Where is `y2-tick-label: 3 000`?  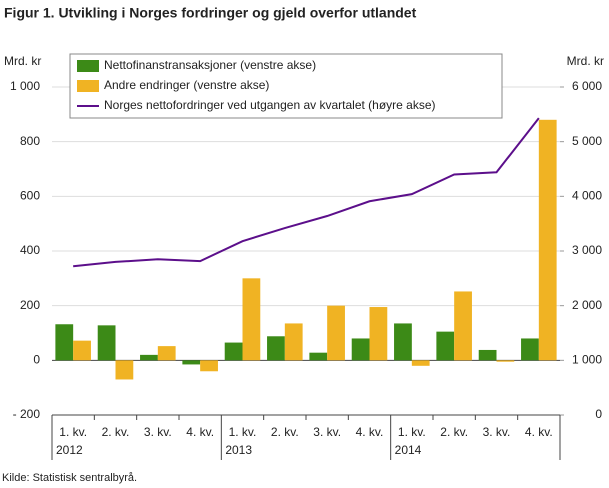 y2-tick-label: 3 000 is located at coordinates (587, 250).